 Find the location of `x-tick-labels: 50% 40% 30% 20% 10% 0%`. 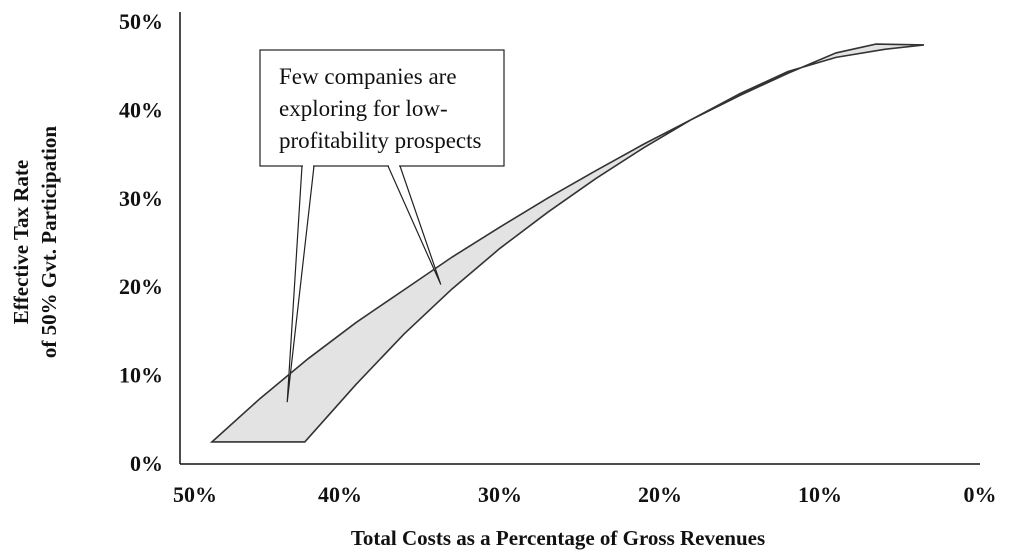

x-tick-labels: 50% 40% 30% 20% 10% 0% is located at coordinates (585, 494).